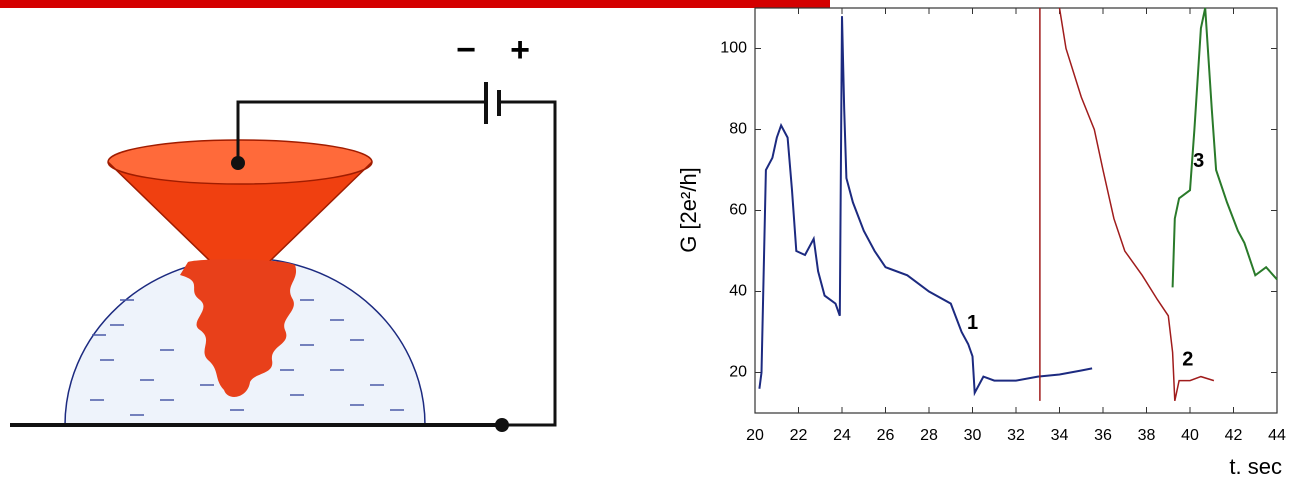 This screenshot has height=486, width=1290. What do you see at coordinates (733, 48) in the screenshot?
I see `y-tick-label: 100` at bounding box center [733, 48].